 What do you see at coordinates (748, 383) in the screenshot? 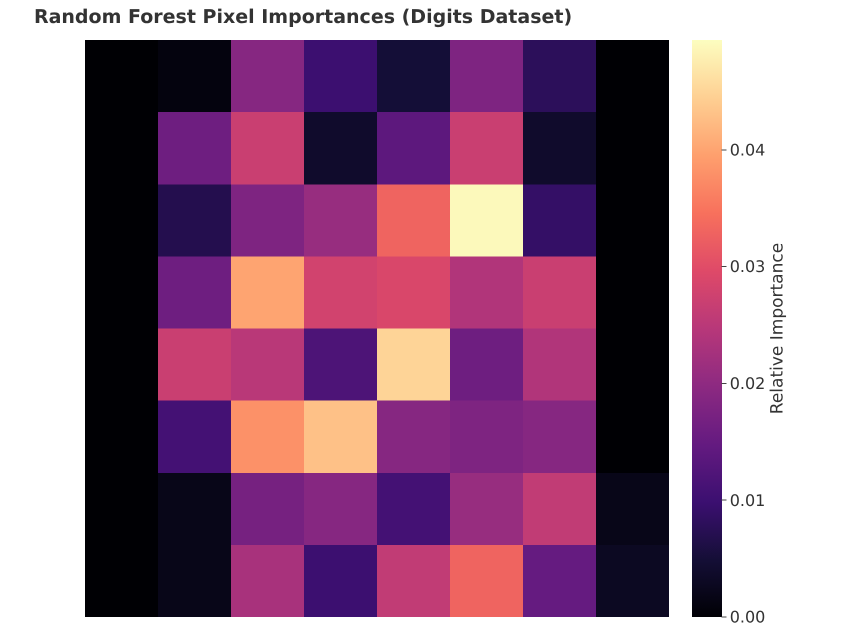
I see `color-bar-label: 0.02` at bounding box center [748, 383].